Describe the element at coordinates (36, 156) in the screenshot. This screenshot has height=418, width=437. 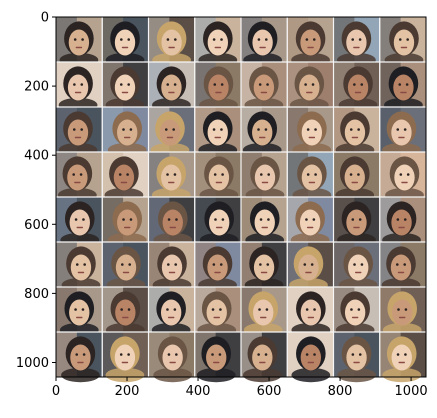
I see `y-tick-label: 400` at that location.